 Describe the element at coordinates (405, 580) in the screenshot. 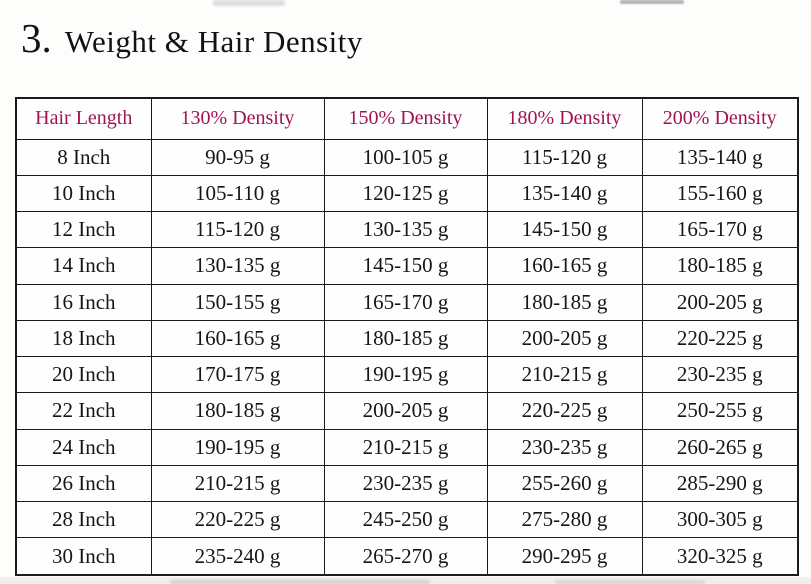

I see `footer-strip` at that location.